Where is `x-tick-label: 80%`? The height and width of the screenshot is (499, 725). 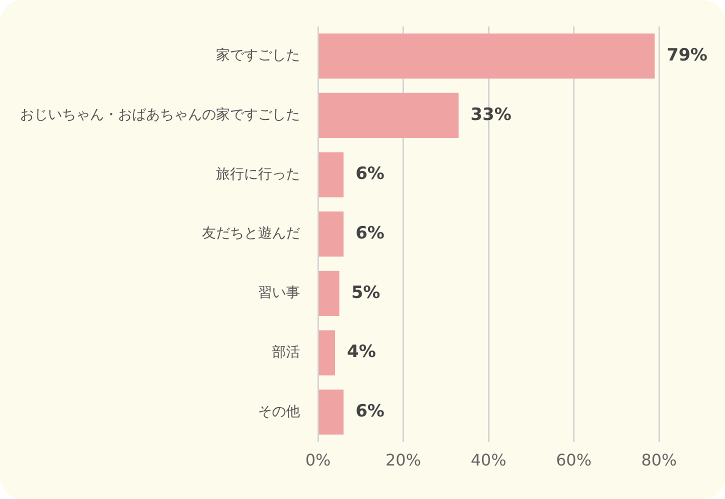 x-tick-label: 80% is located at coordinates (659, 460).